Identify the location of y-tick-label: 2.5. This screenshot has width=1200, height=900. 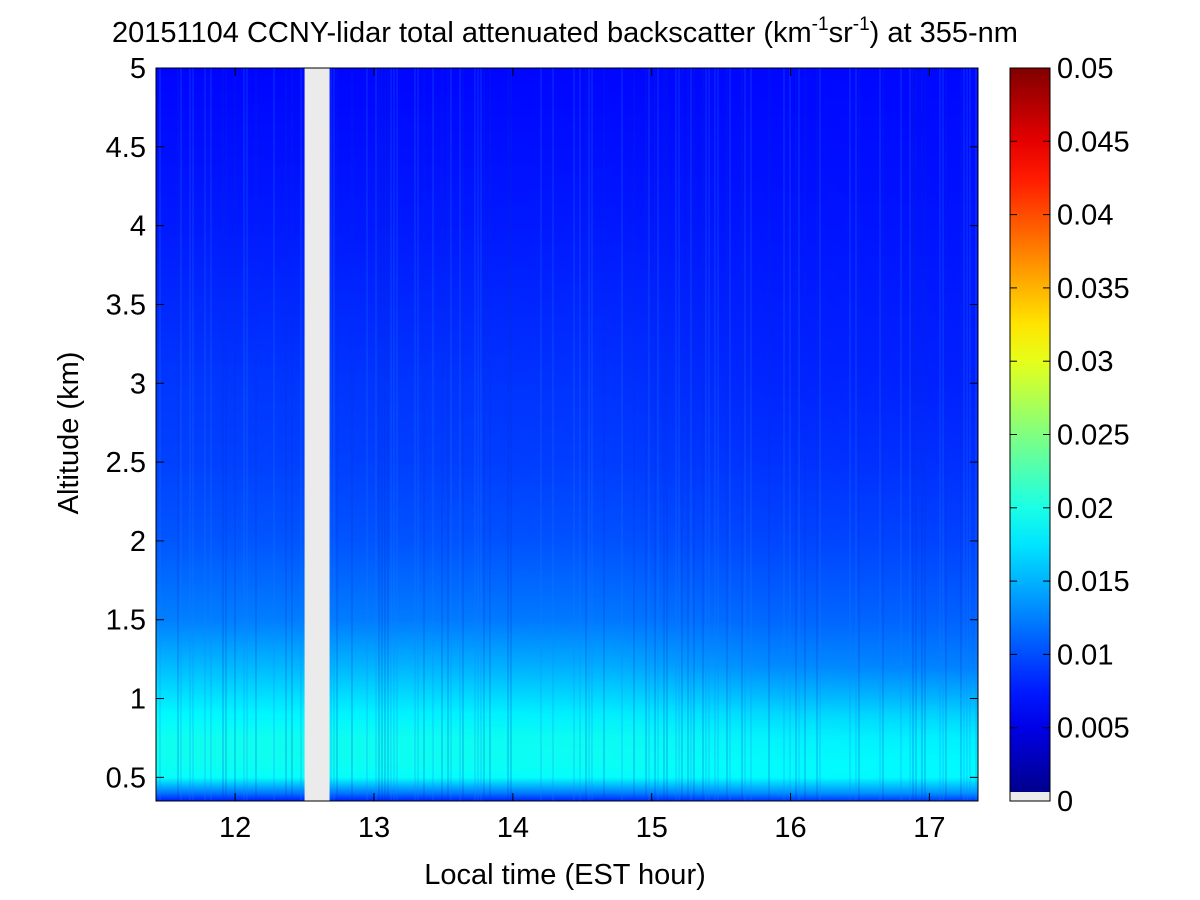
(126, 463).